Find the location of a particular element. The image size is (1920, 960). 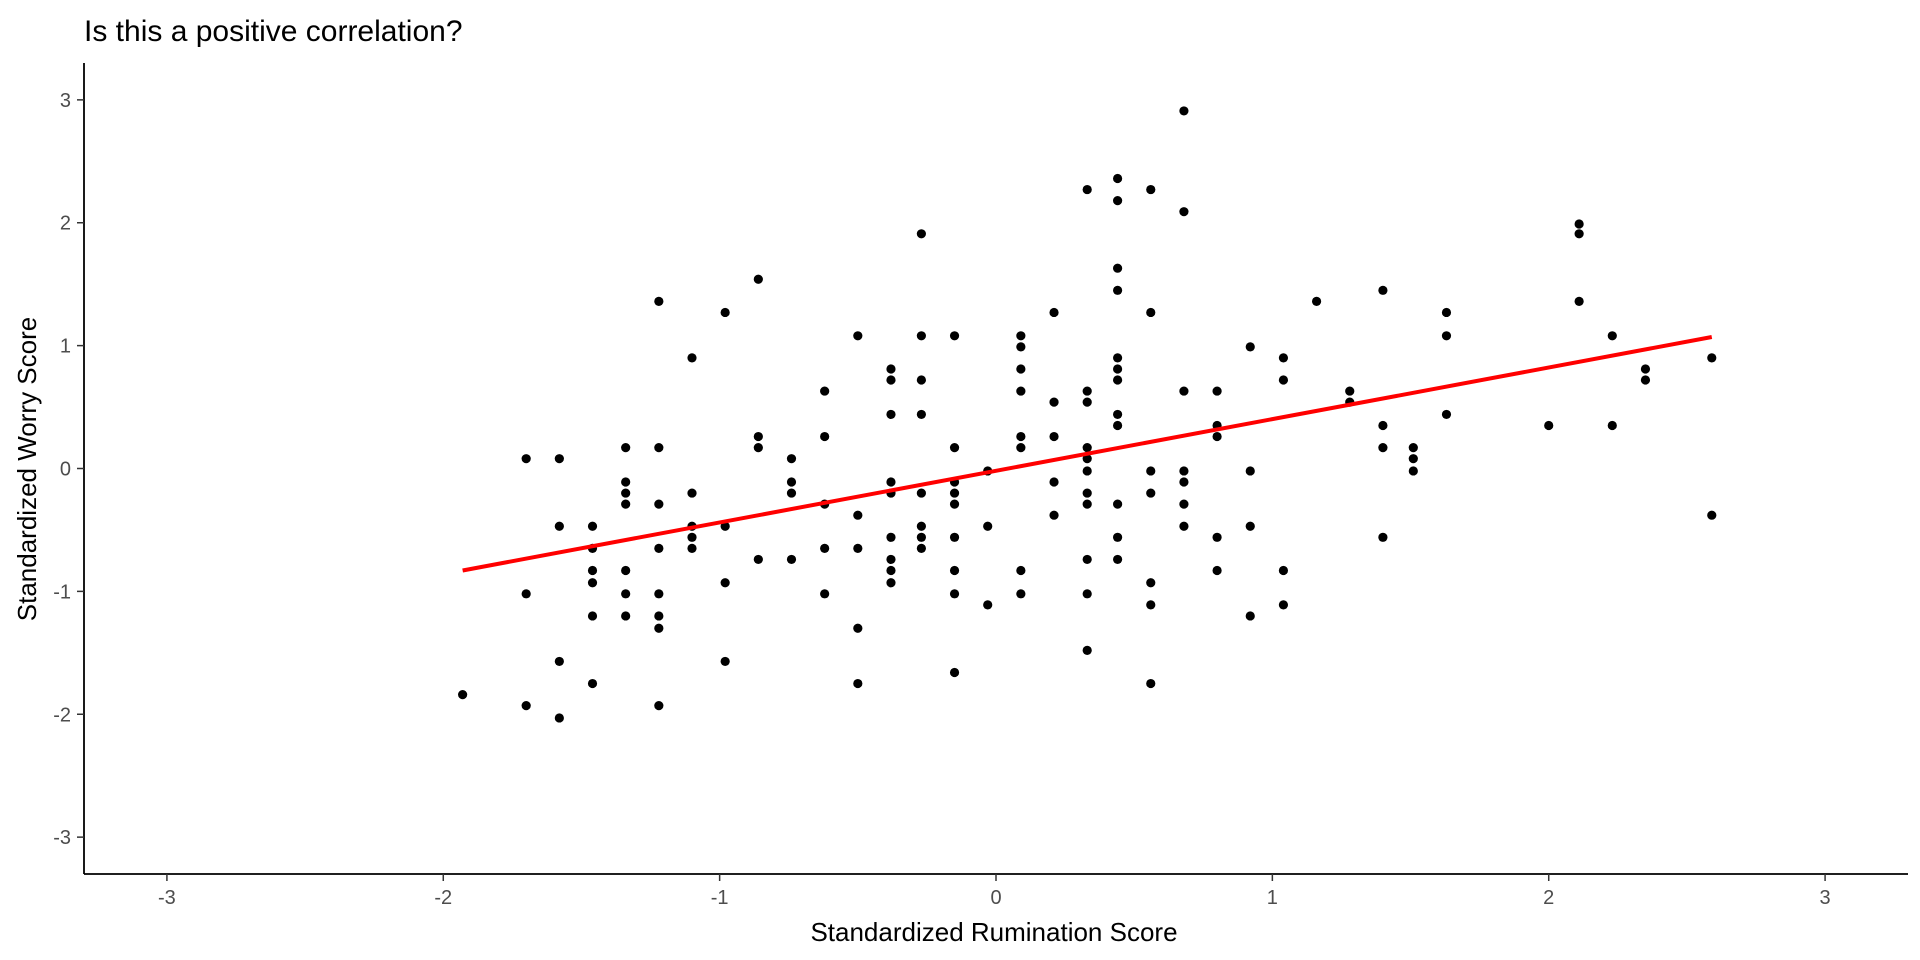

chart-title: Is this a positive correlation? is located at coordinates (273, 31).